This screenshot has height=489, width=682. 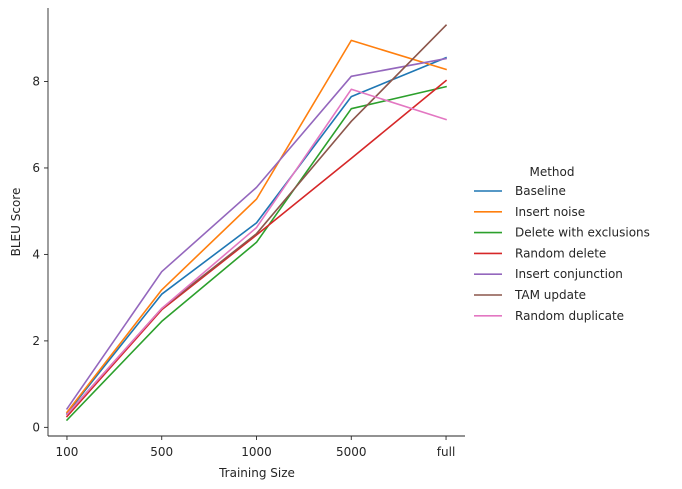 I want to click on y-tick-label: 0, so click(x=36, y=427).